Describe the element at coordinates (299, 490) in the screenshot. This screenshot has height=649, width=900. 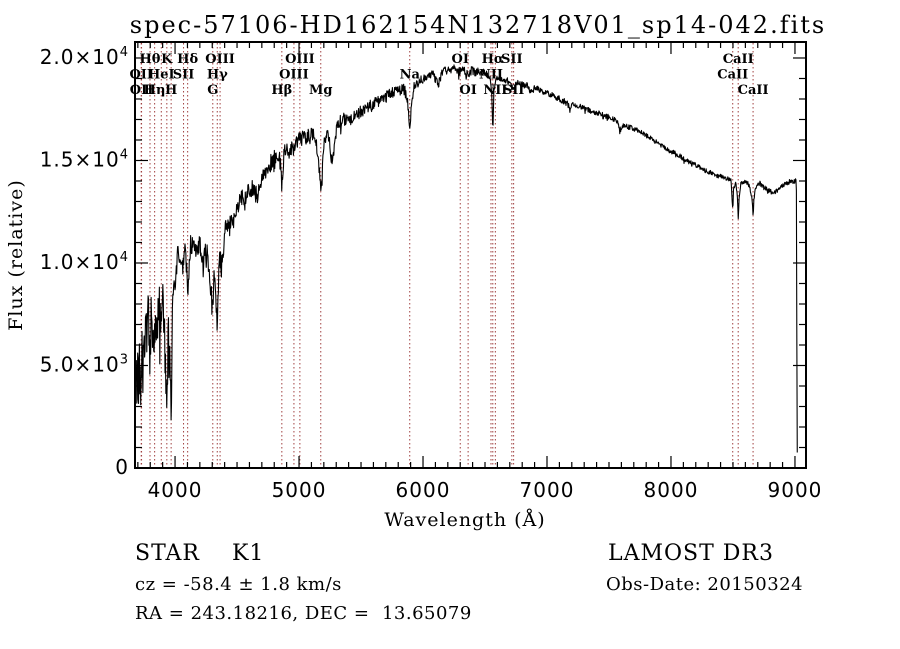
I see `x-tick-label: 5000` at that location.